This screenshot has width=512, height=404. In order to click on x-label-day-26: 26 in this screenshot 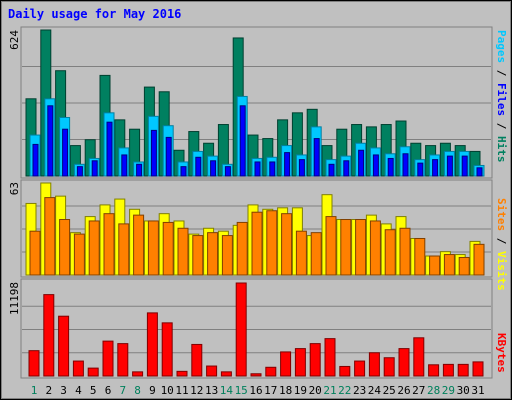, I will do `click(403, 390)`.